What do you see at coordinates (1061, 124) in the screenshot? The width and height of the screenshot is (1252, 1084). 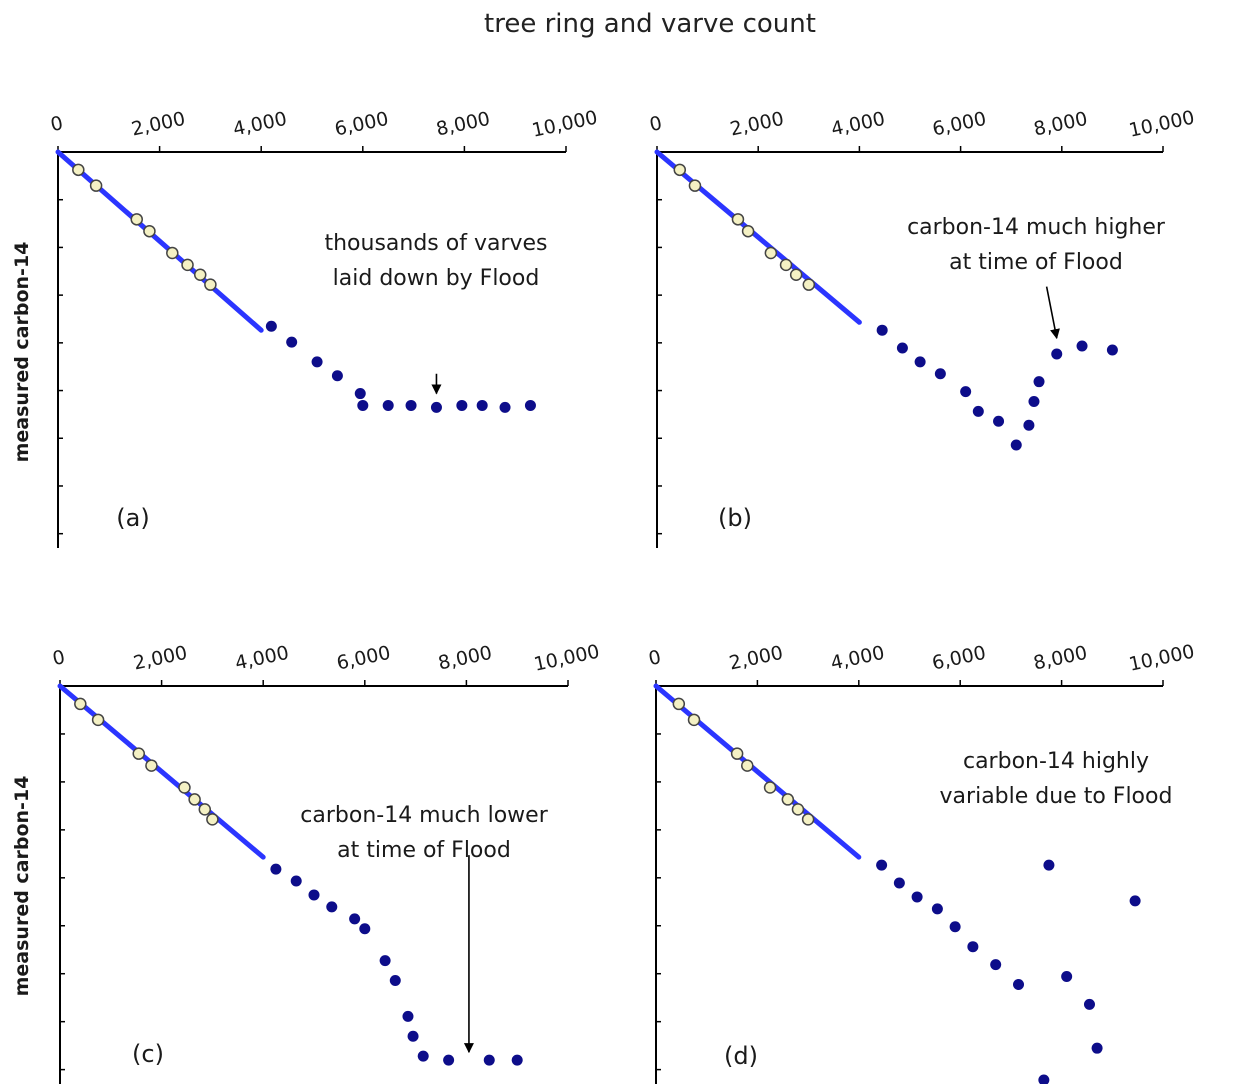 I see `x-tick-label-b: 8,000` at bounding box center [1061, 124].